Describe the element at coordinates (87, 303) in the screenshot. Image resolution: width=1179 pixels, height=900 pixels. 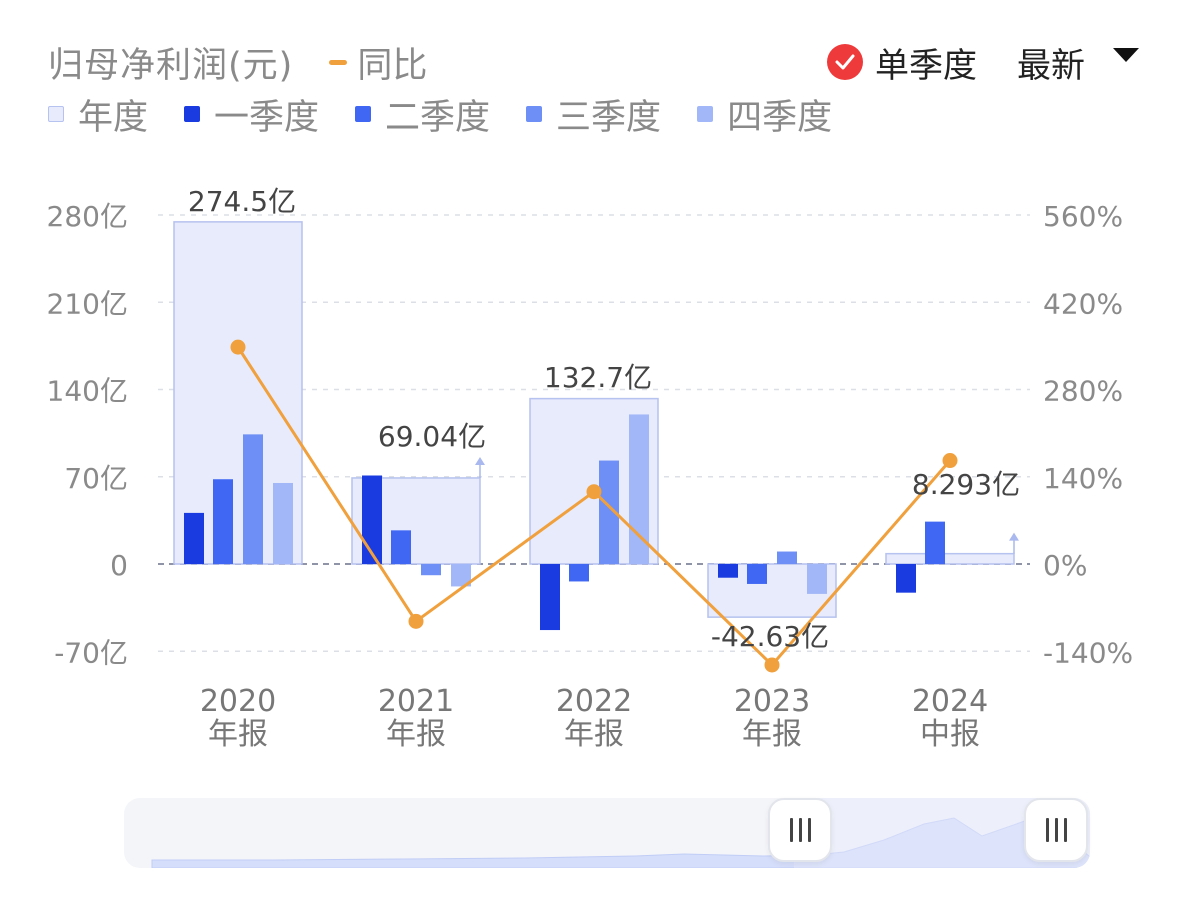
I see `y-left-tick-label: 210亿` at that location.